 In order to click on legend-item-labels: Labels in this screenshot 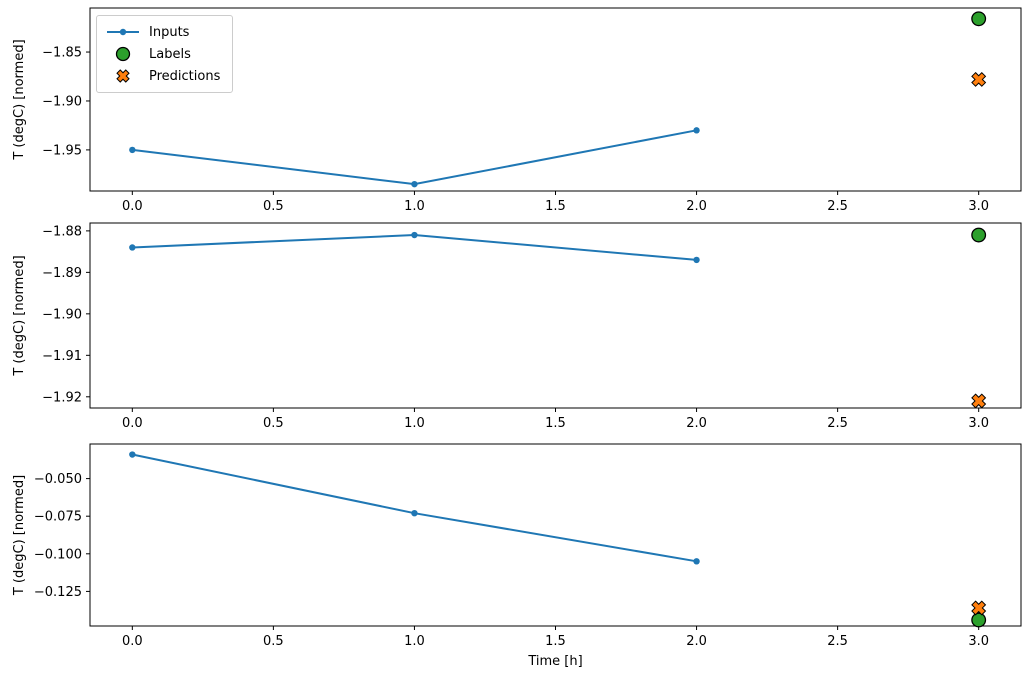, I will do `click(162, 54)`.